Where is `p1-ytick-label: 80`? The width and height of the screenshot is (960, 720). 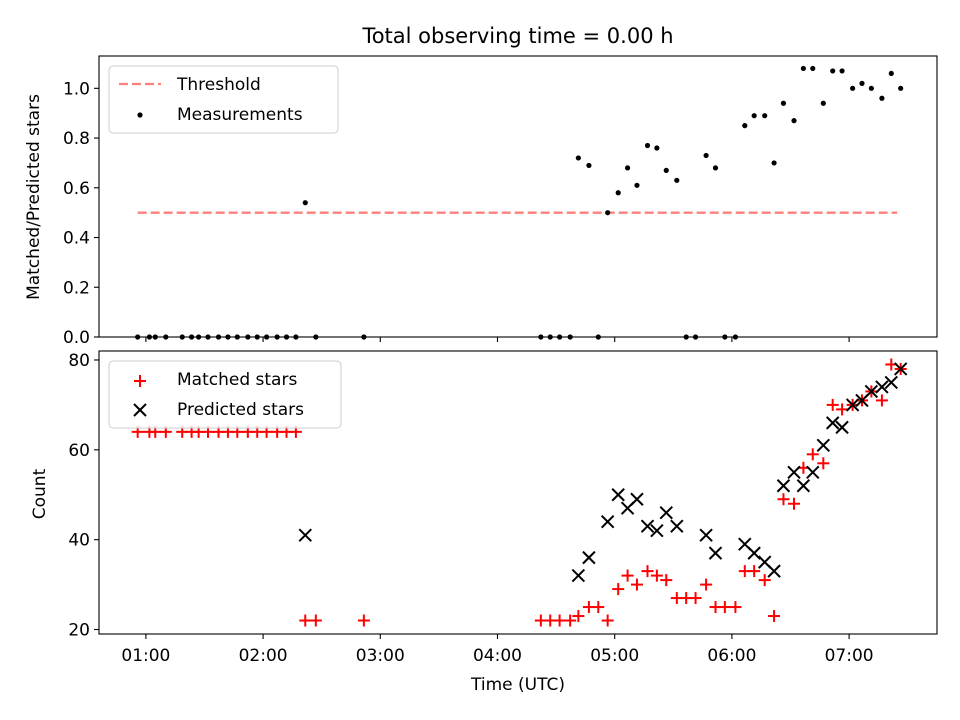 p1-ytick-label: 80 is located at coordinates (79, 361).